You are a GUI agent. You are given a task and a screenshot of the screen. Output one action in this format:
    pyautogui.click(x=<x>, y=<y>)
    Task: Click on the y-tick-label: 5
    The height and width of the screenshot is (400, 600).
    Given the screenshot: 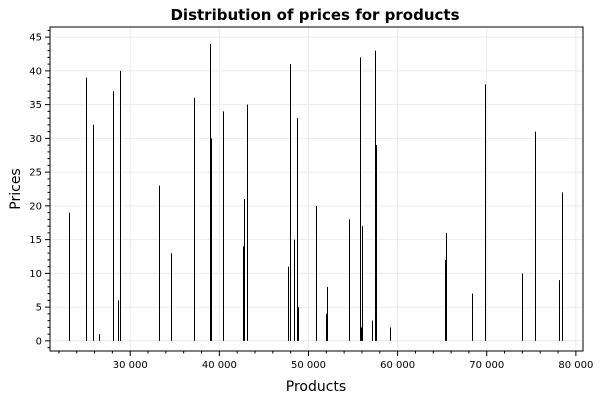 What is the action you would take?
    pyautogui.click(x=39, y=308)
    